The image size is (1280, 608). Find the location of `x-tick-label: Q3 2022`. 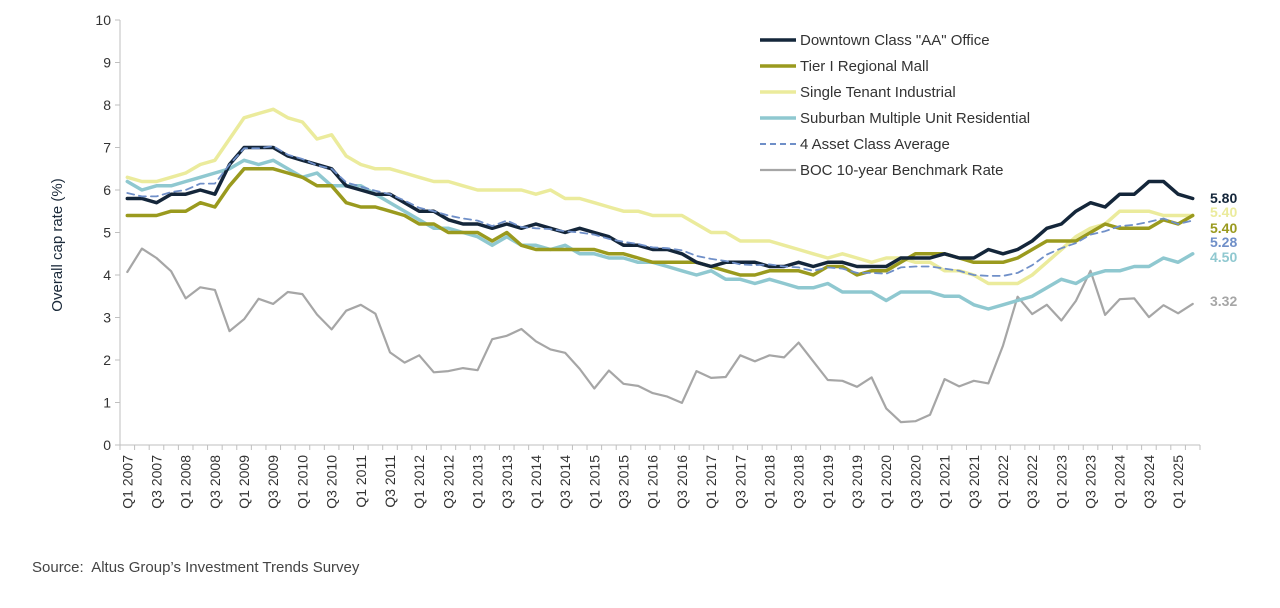

x-tick-label: Q3 2022 is located at coordinates (1032, 482).